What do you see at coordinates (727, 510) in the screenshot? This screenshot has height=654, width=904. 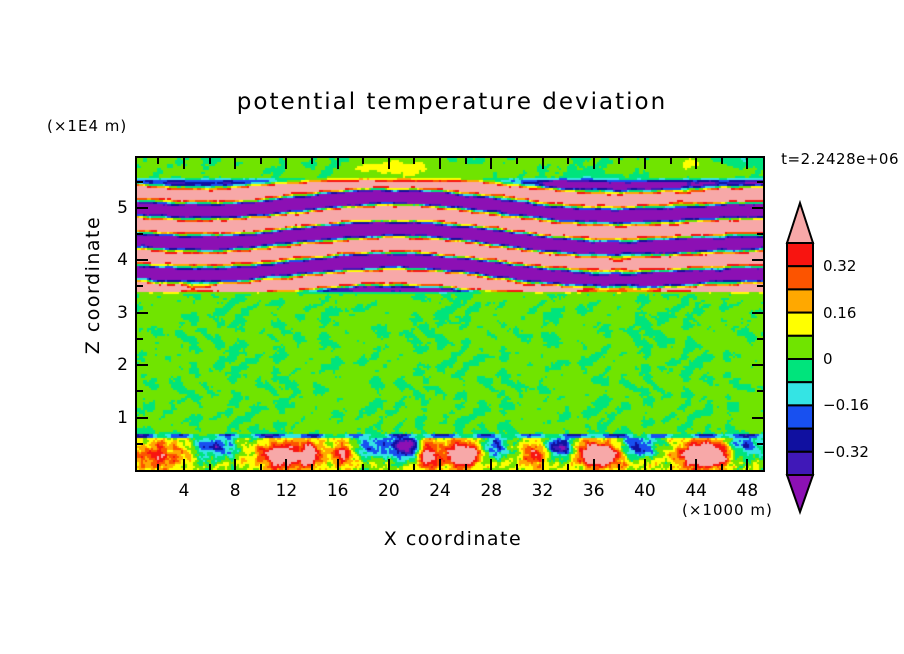 I see `x-axis-unit-label: (×1000 m)` at bounding box center [727, 510].